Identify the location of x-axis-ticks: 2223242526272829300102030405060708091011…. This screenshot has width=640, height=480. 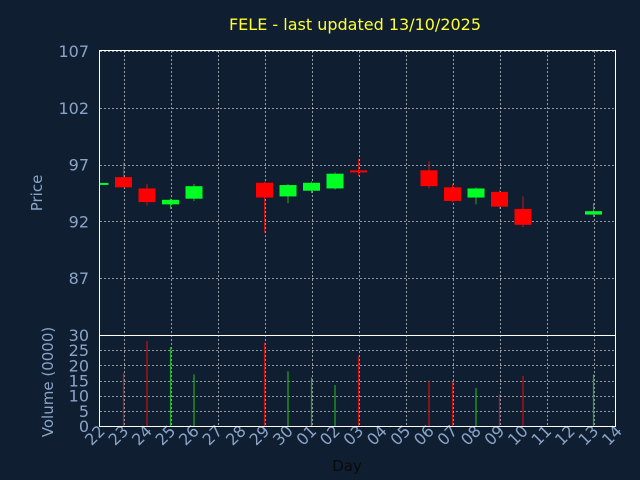
(353, 435).